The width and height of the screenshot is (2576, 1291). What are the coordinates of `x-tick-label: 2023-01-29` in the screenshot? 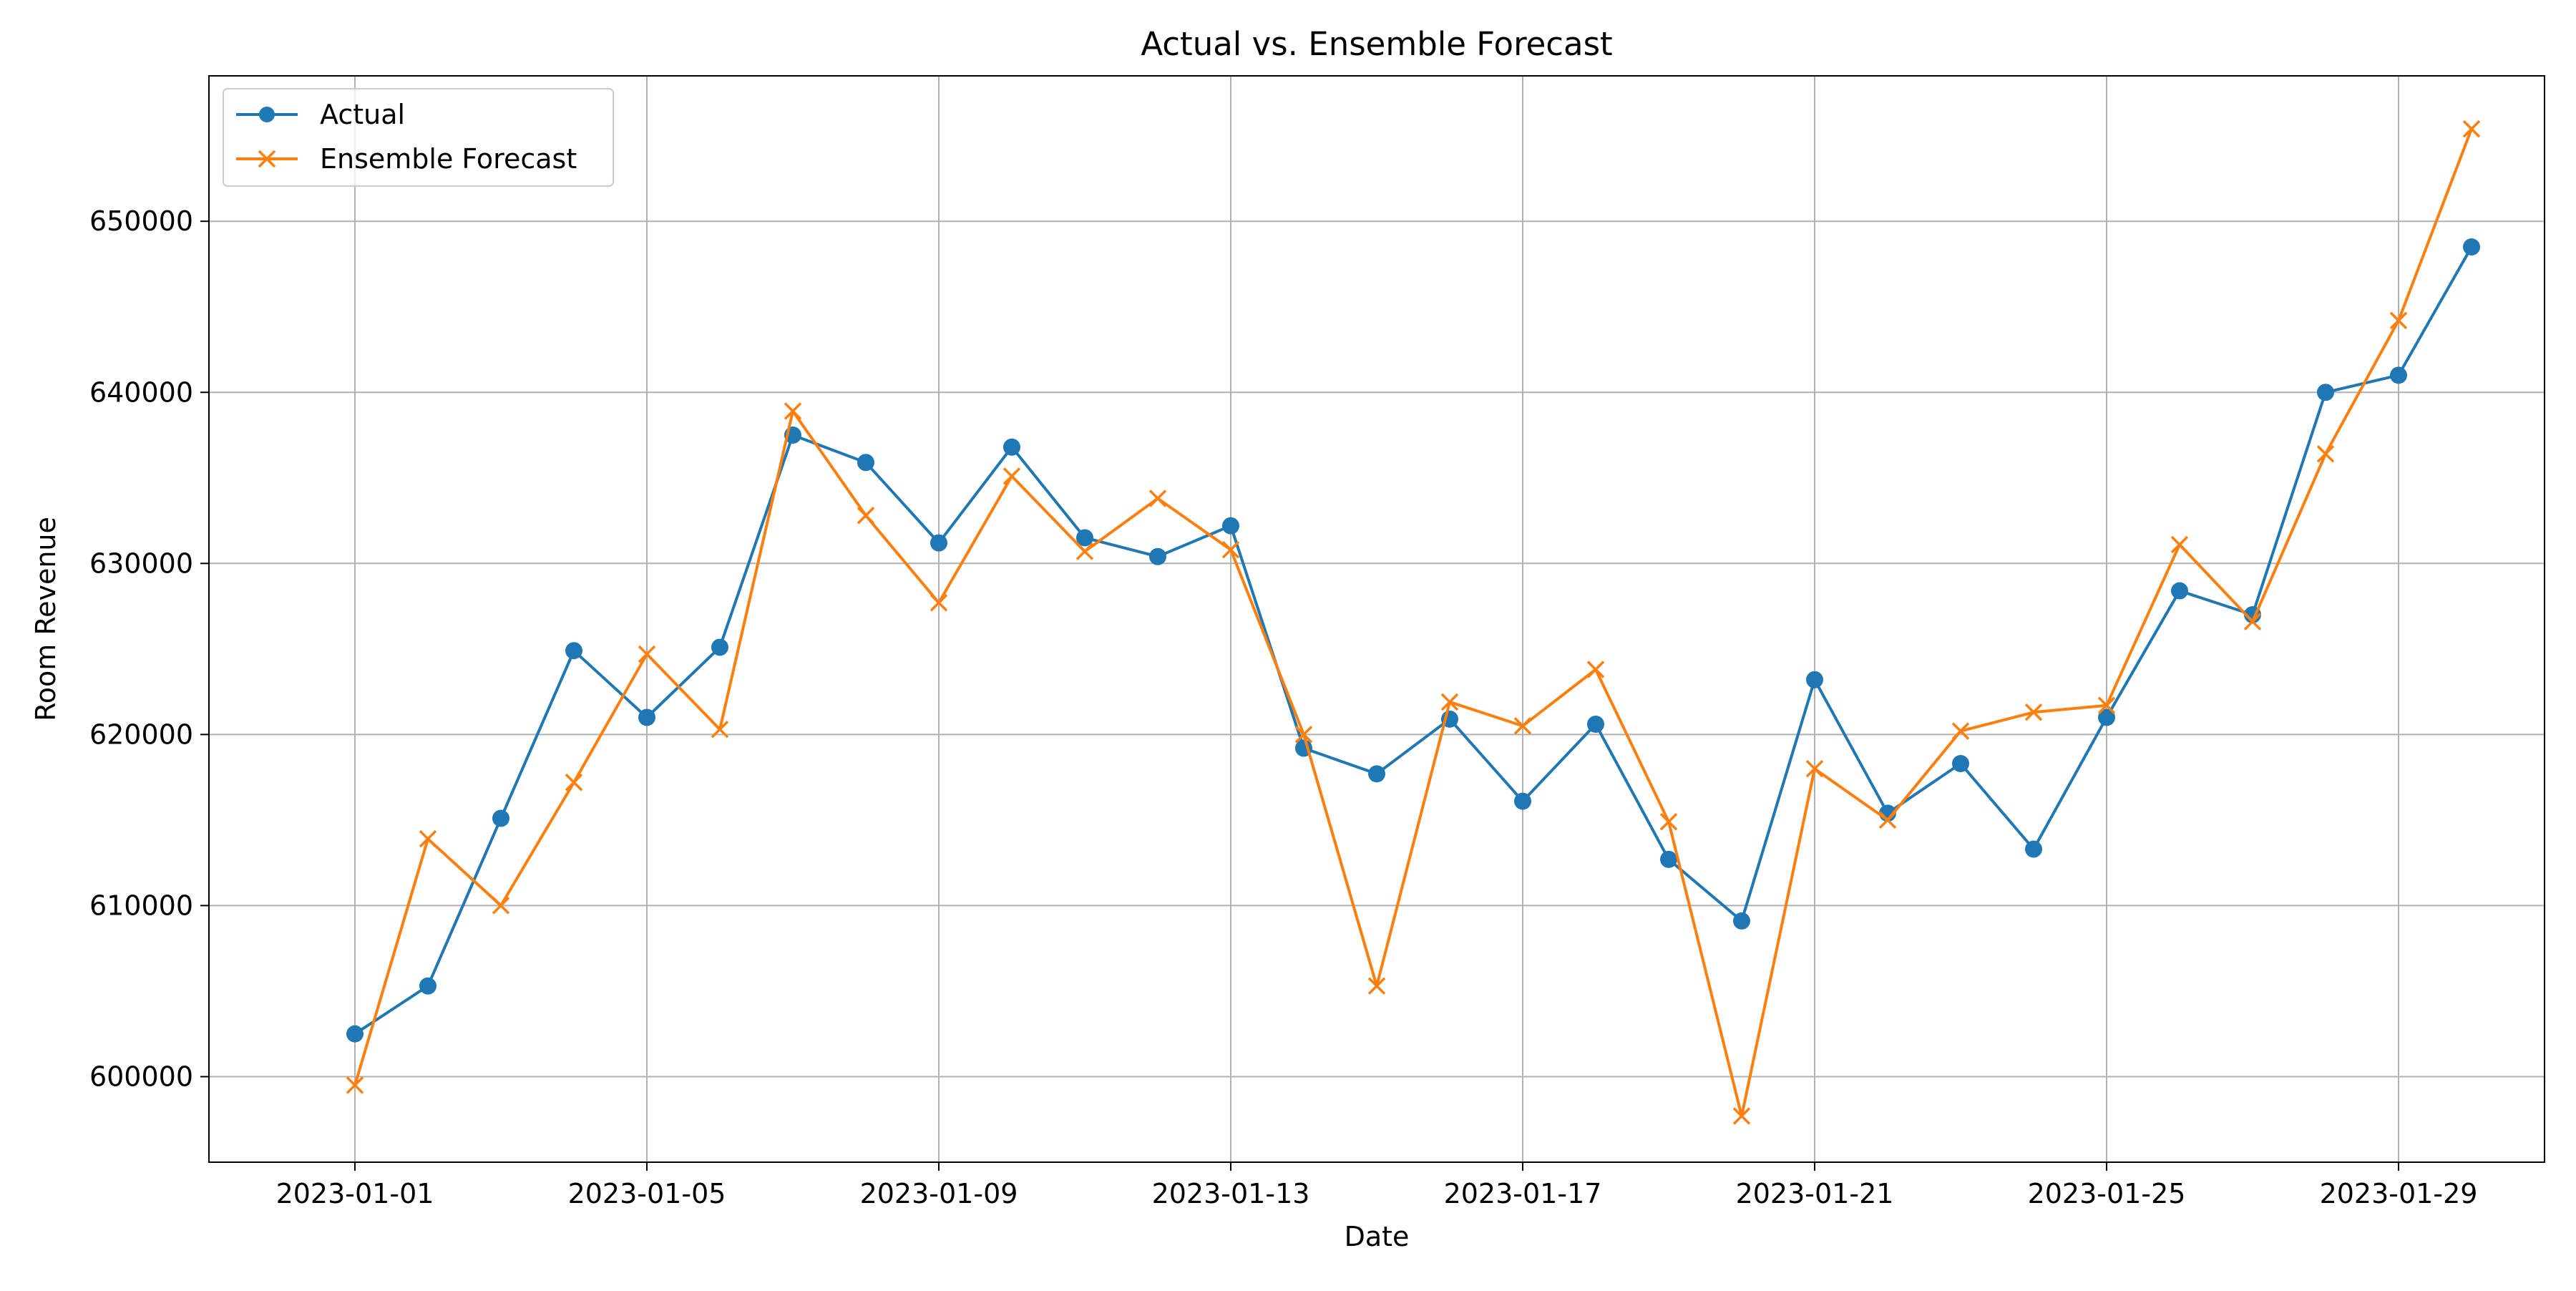 It's located at (2399, 1193).